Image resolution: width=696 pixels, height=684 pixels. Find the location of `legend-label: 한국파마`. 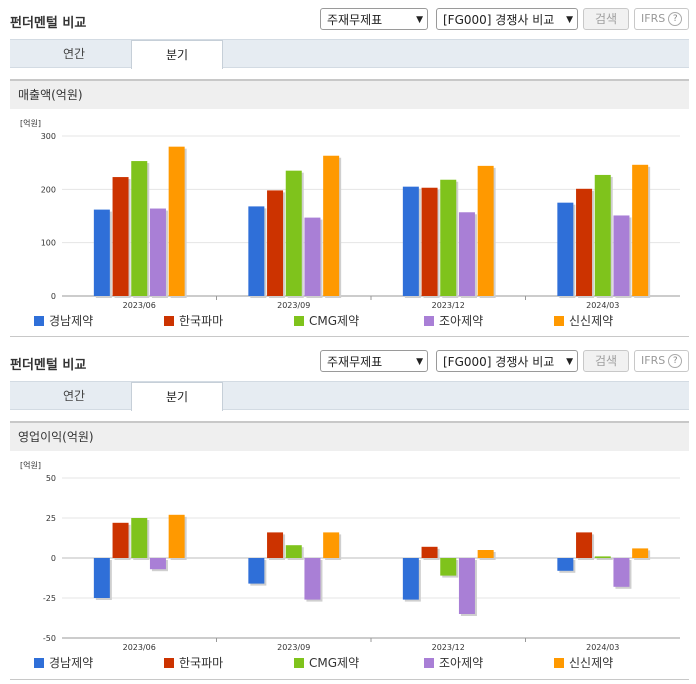

legend-label: 한국파마 is located at coordinates (201, 321).